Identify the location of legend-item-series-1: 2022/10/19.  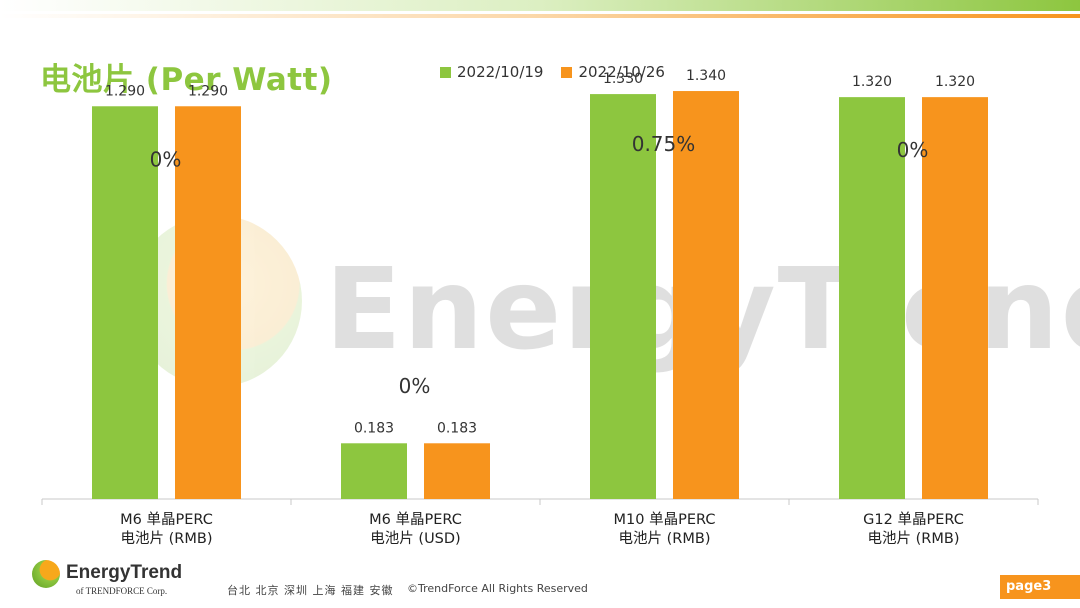
(491, 72).